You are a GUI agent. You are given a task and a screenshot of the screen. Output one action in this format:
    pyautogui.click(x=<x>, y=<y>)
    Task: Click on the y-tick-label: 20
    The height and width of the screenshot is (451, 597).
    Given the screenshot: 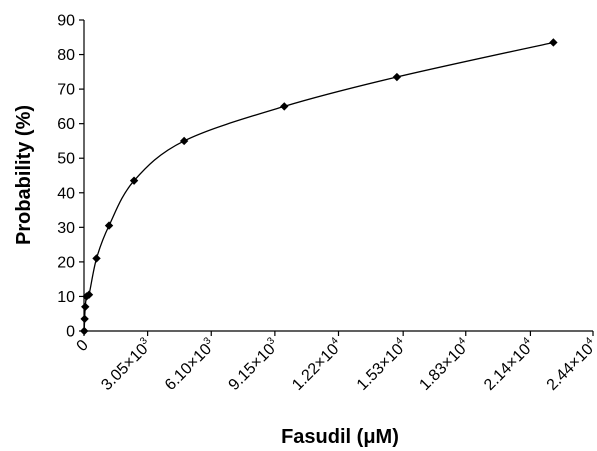 What is the action you would take?
    pyautogui.click(x=66, y=262)
    